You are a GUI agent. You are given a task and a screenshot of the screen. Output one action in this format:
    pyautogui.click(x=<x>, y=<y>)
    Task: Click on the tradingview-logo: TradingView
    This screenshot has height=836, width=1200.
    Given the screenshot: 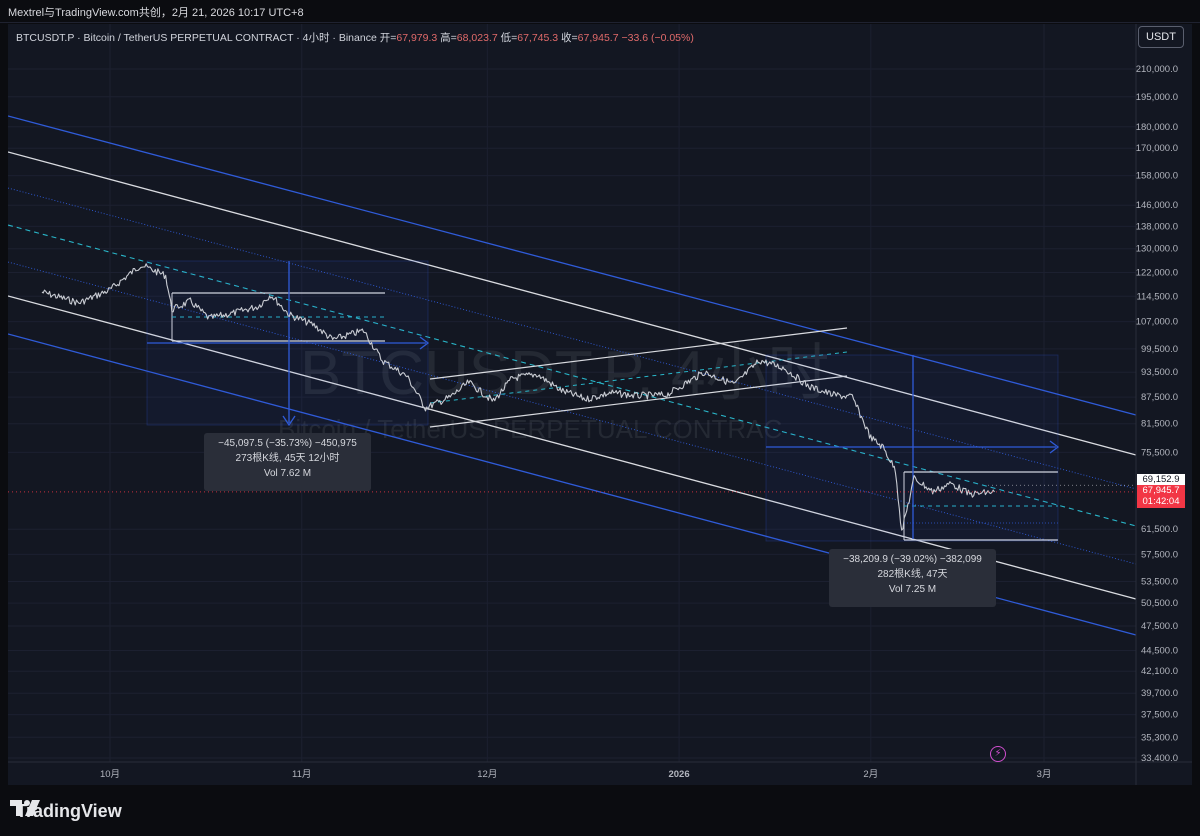 What is the action you would take?
    pyautogui.click(x=66, y=811)
    